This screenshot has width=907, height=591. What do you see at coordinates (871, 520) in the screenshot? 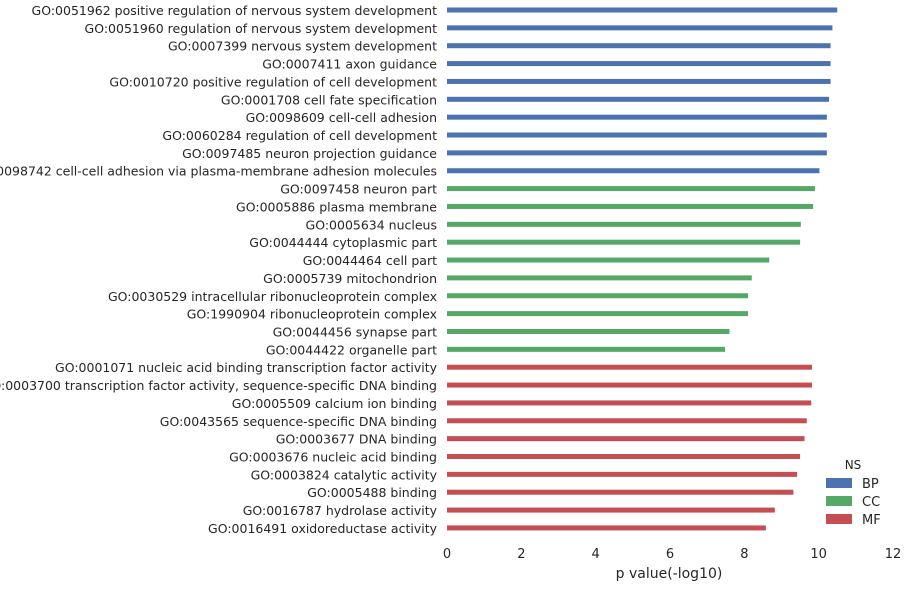
I see `legend-label: MF` at bounding box center [871, 520].